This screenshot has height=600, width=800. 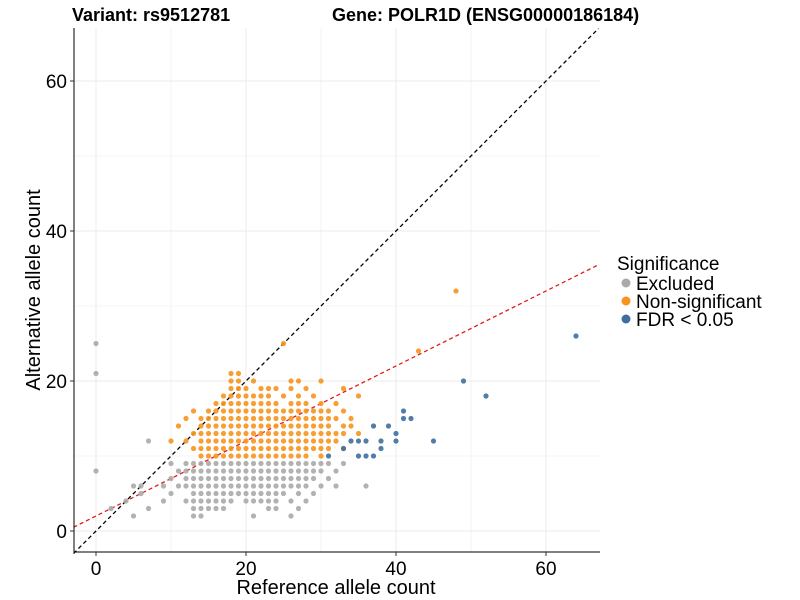 What do you see at coordinates (395, 569) in the screenshot?
I see `x-tick-label: 40` at bounding box center [395, 569].